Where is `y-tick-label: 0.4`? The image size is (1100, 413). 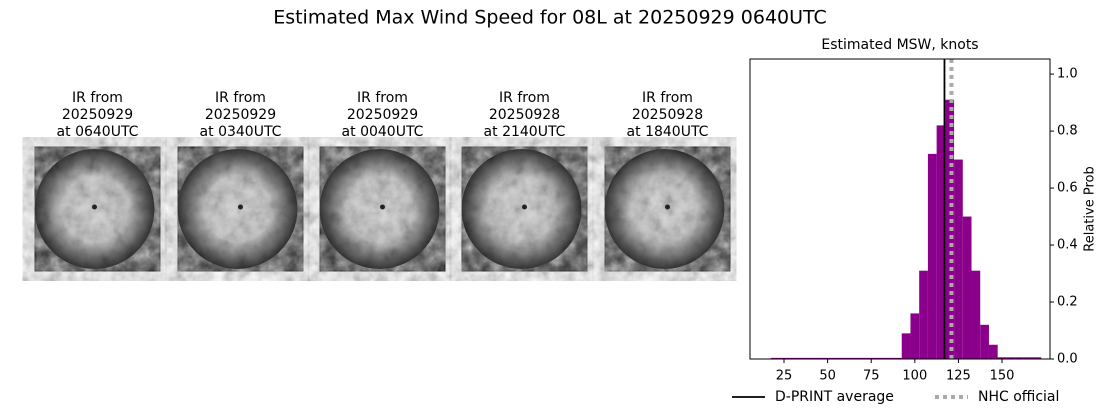
y-tick-label: 0.4 is located at coordinates (1067, 245).